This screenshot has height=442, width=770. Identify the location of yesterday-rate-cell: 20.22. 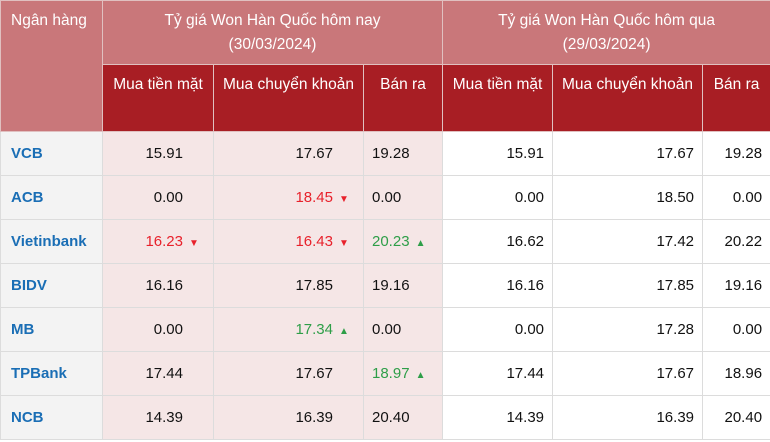
(736, 241).